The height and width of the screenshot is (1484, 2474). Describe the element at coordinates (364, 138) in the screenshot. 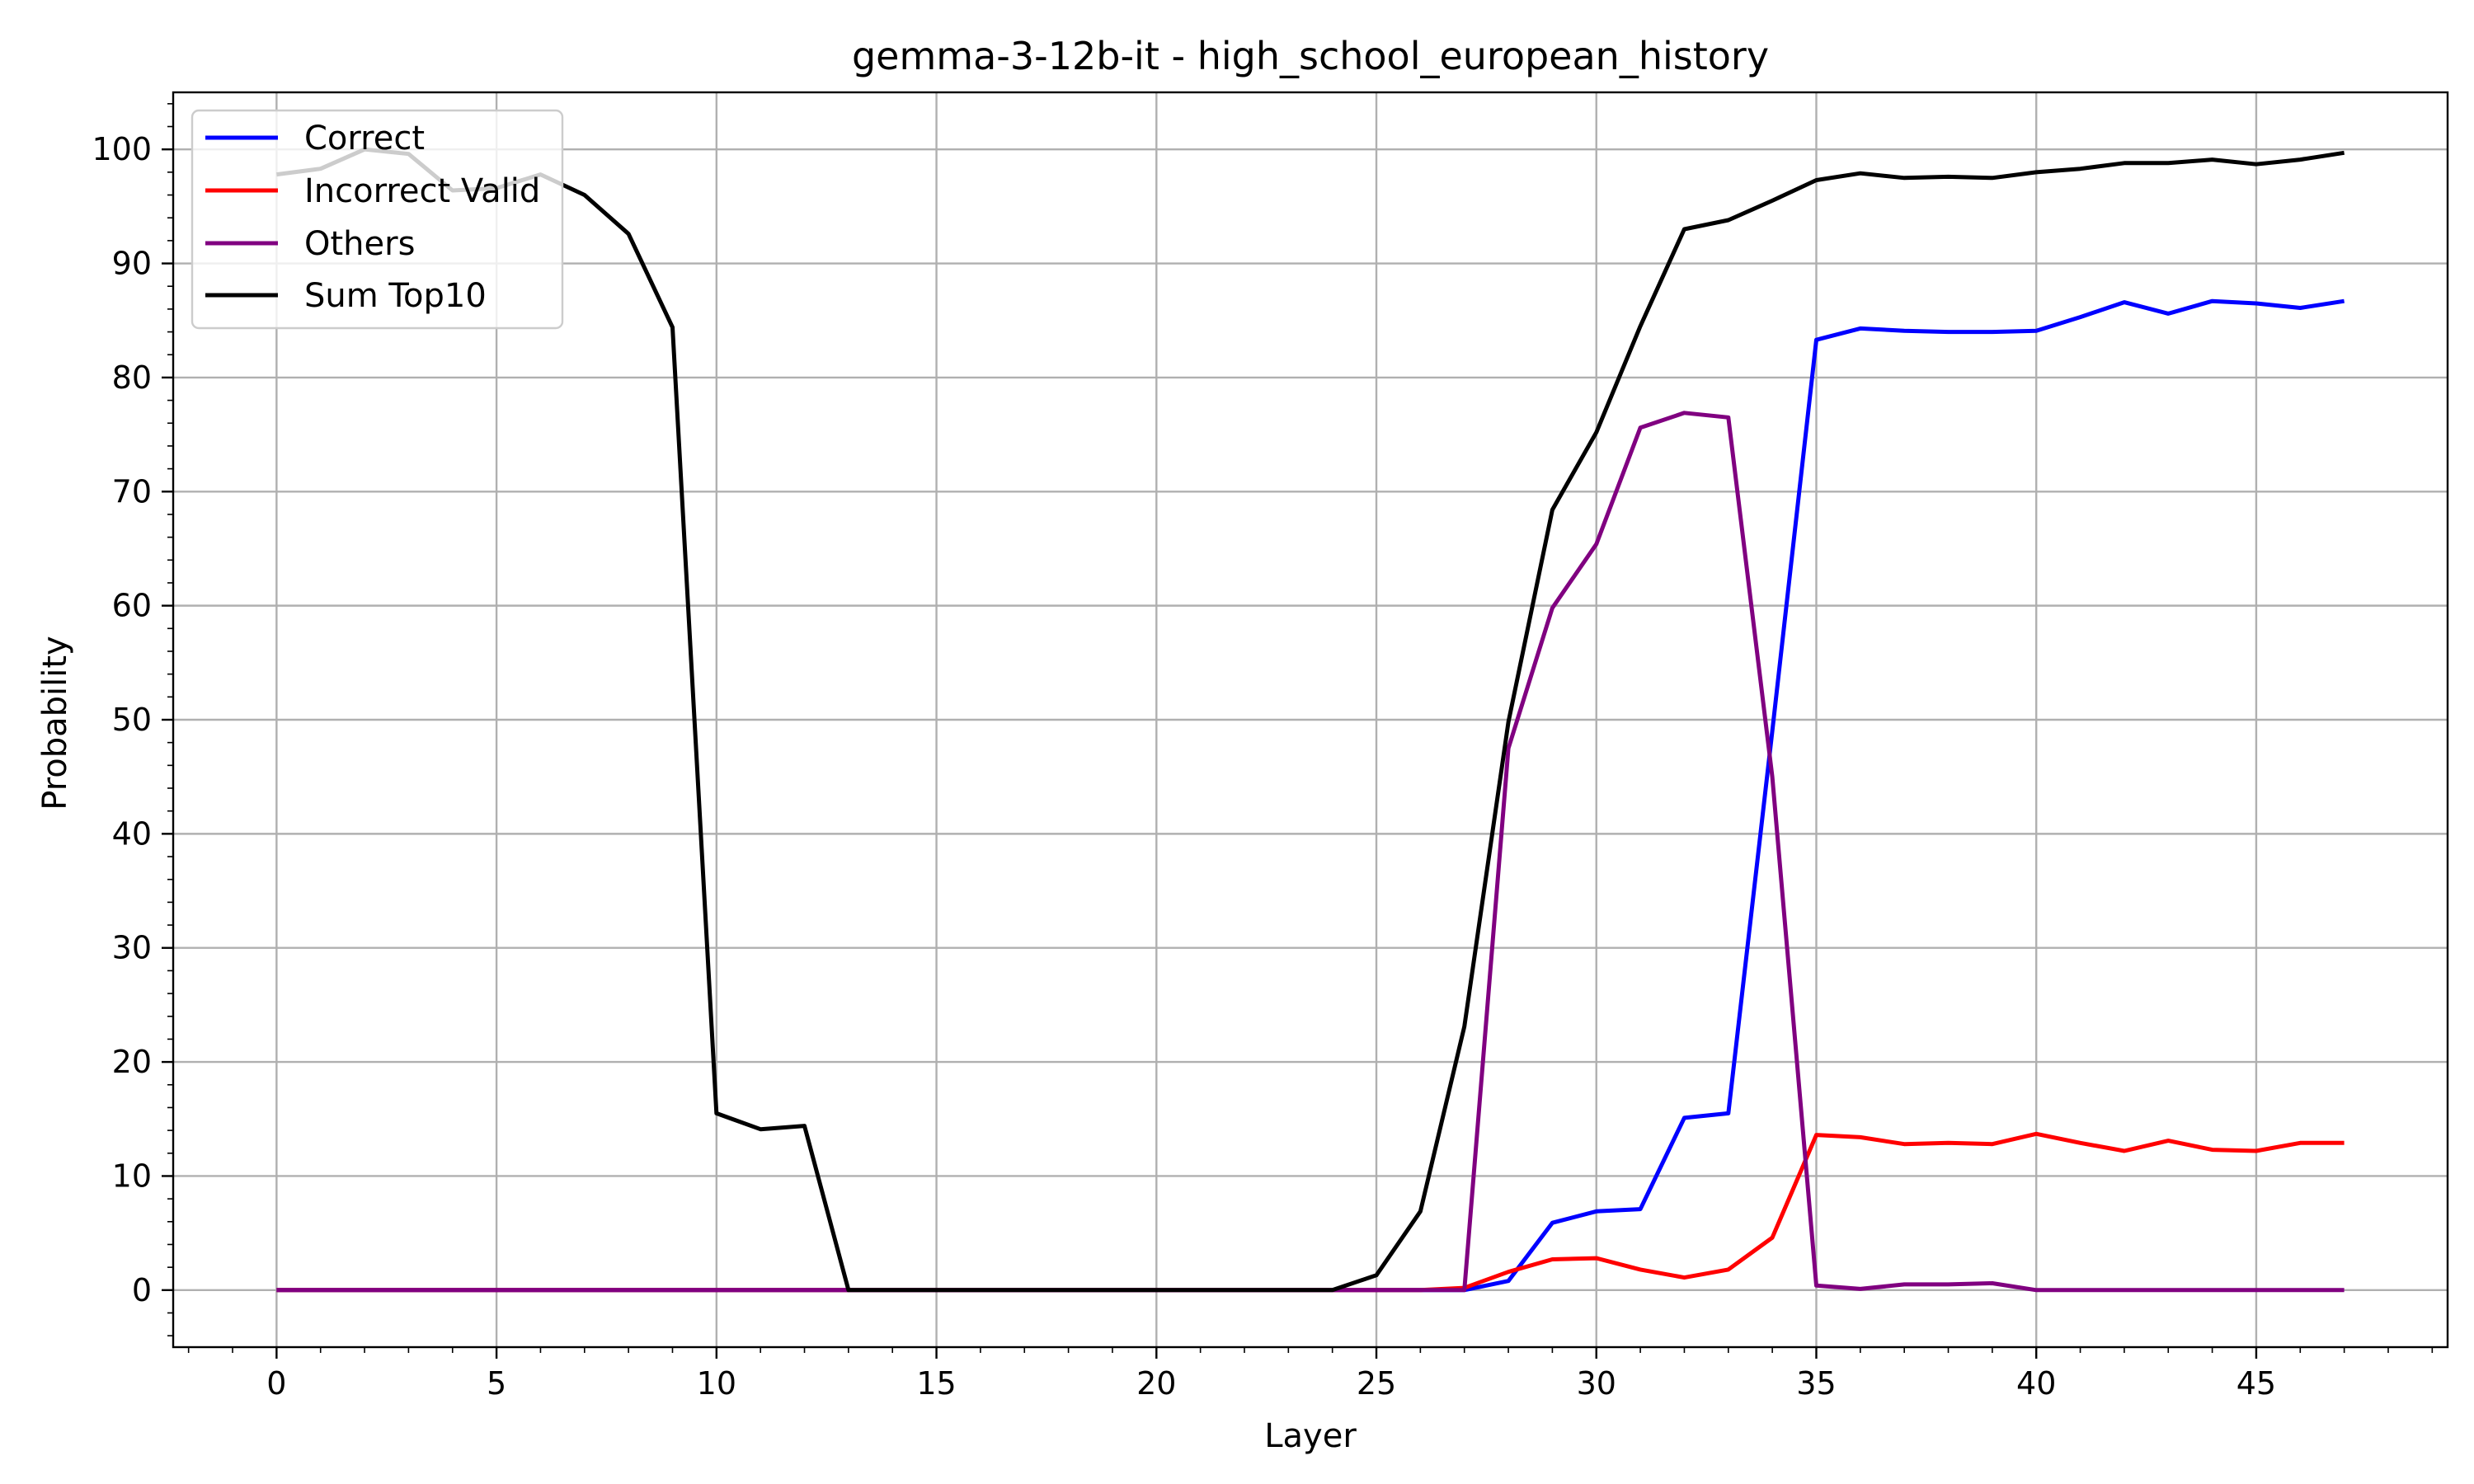

I see `legend-label-correct: Correct` at that location.